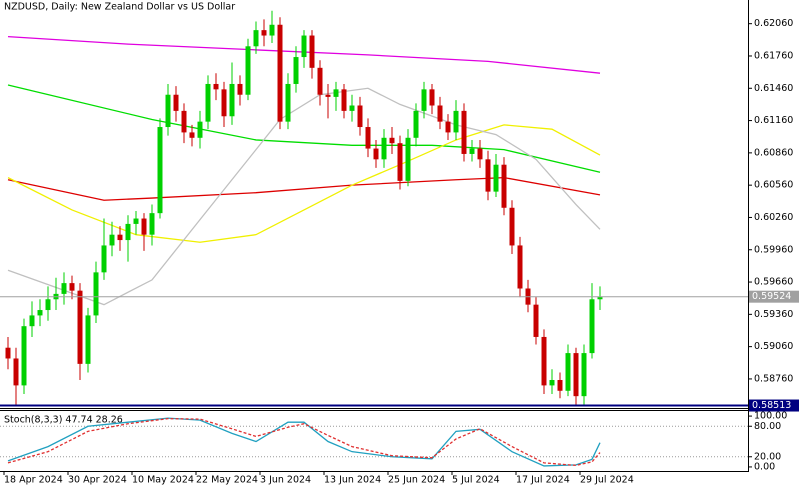 This screenshot has height=485, width=800. What do you see at coordinates (543, 480) in the screenshot?
I see `x-tick-label: 17 Jul 2024` at bounding box center [543, 480].